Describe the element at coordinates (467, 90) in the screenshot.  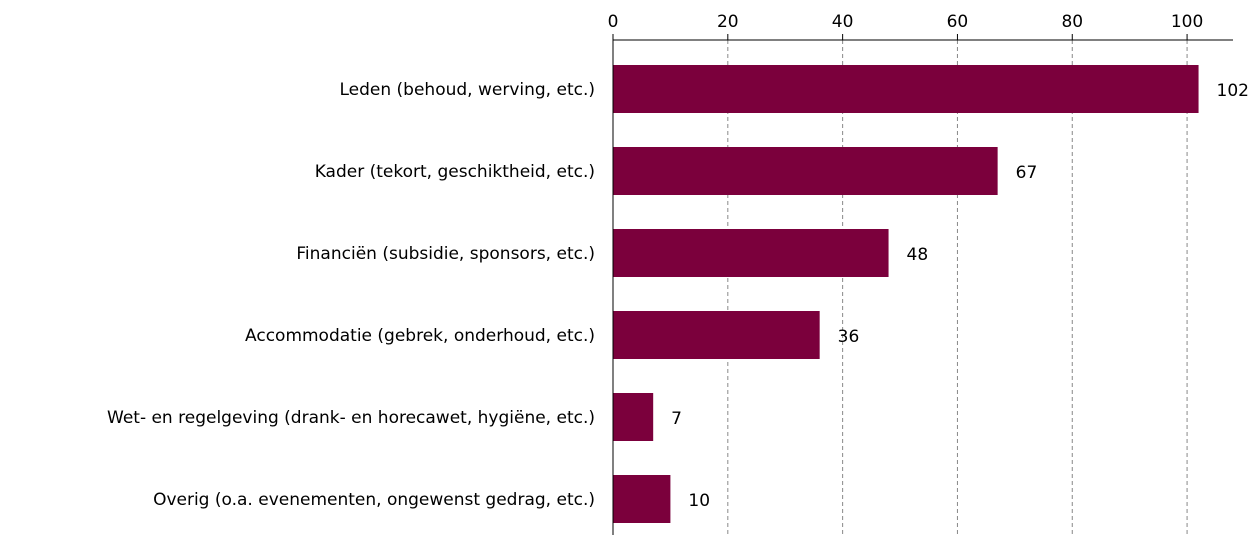
I see `y-tick-label: Leden (behoud, werving, etc.)` at that location.